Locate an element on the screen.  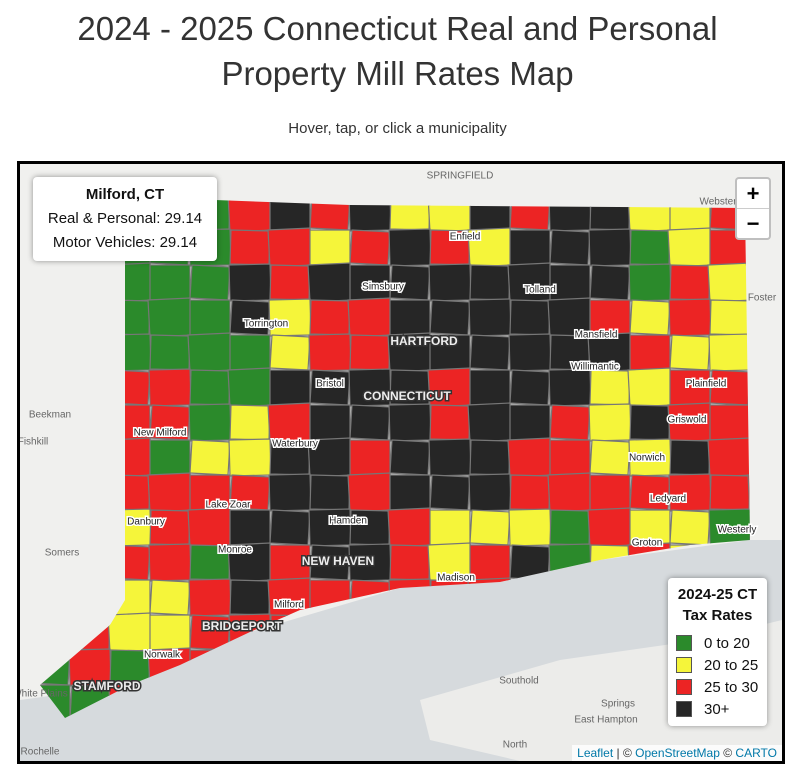
zoom-out: − is located at coordinates (753, 223).